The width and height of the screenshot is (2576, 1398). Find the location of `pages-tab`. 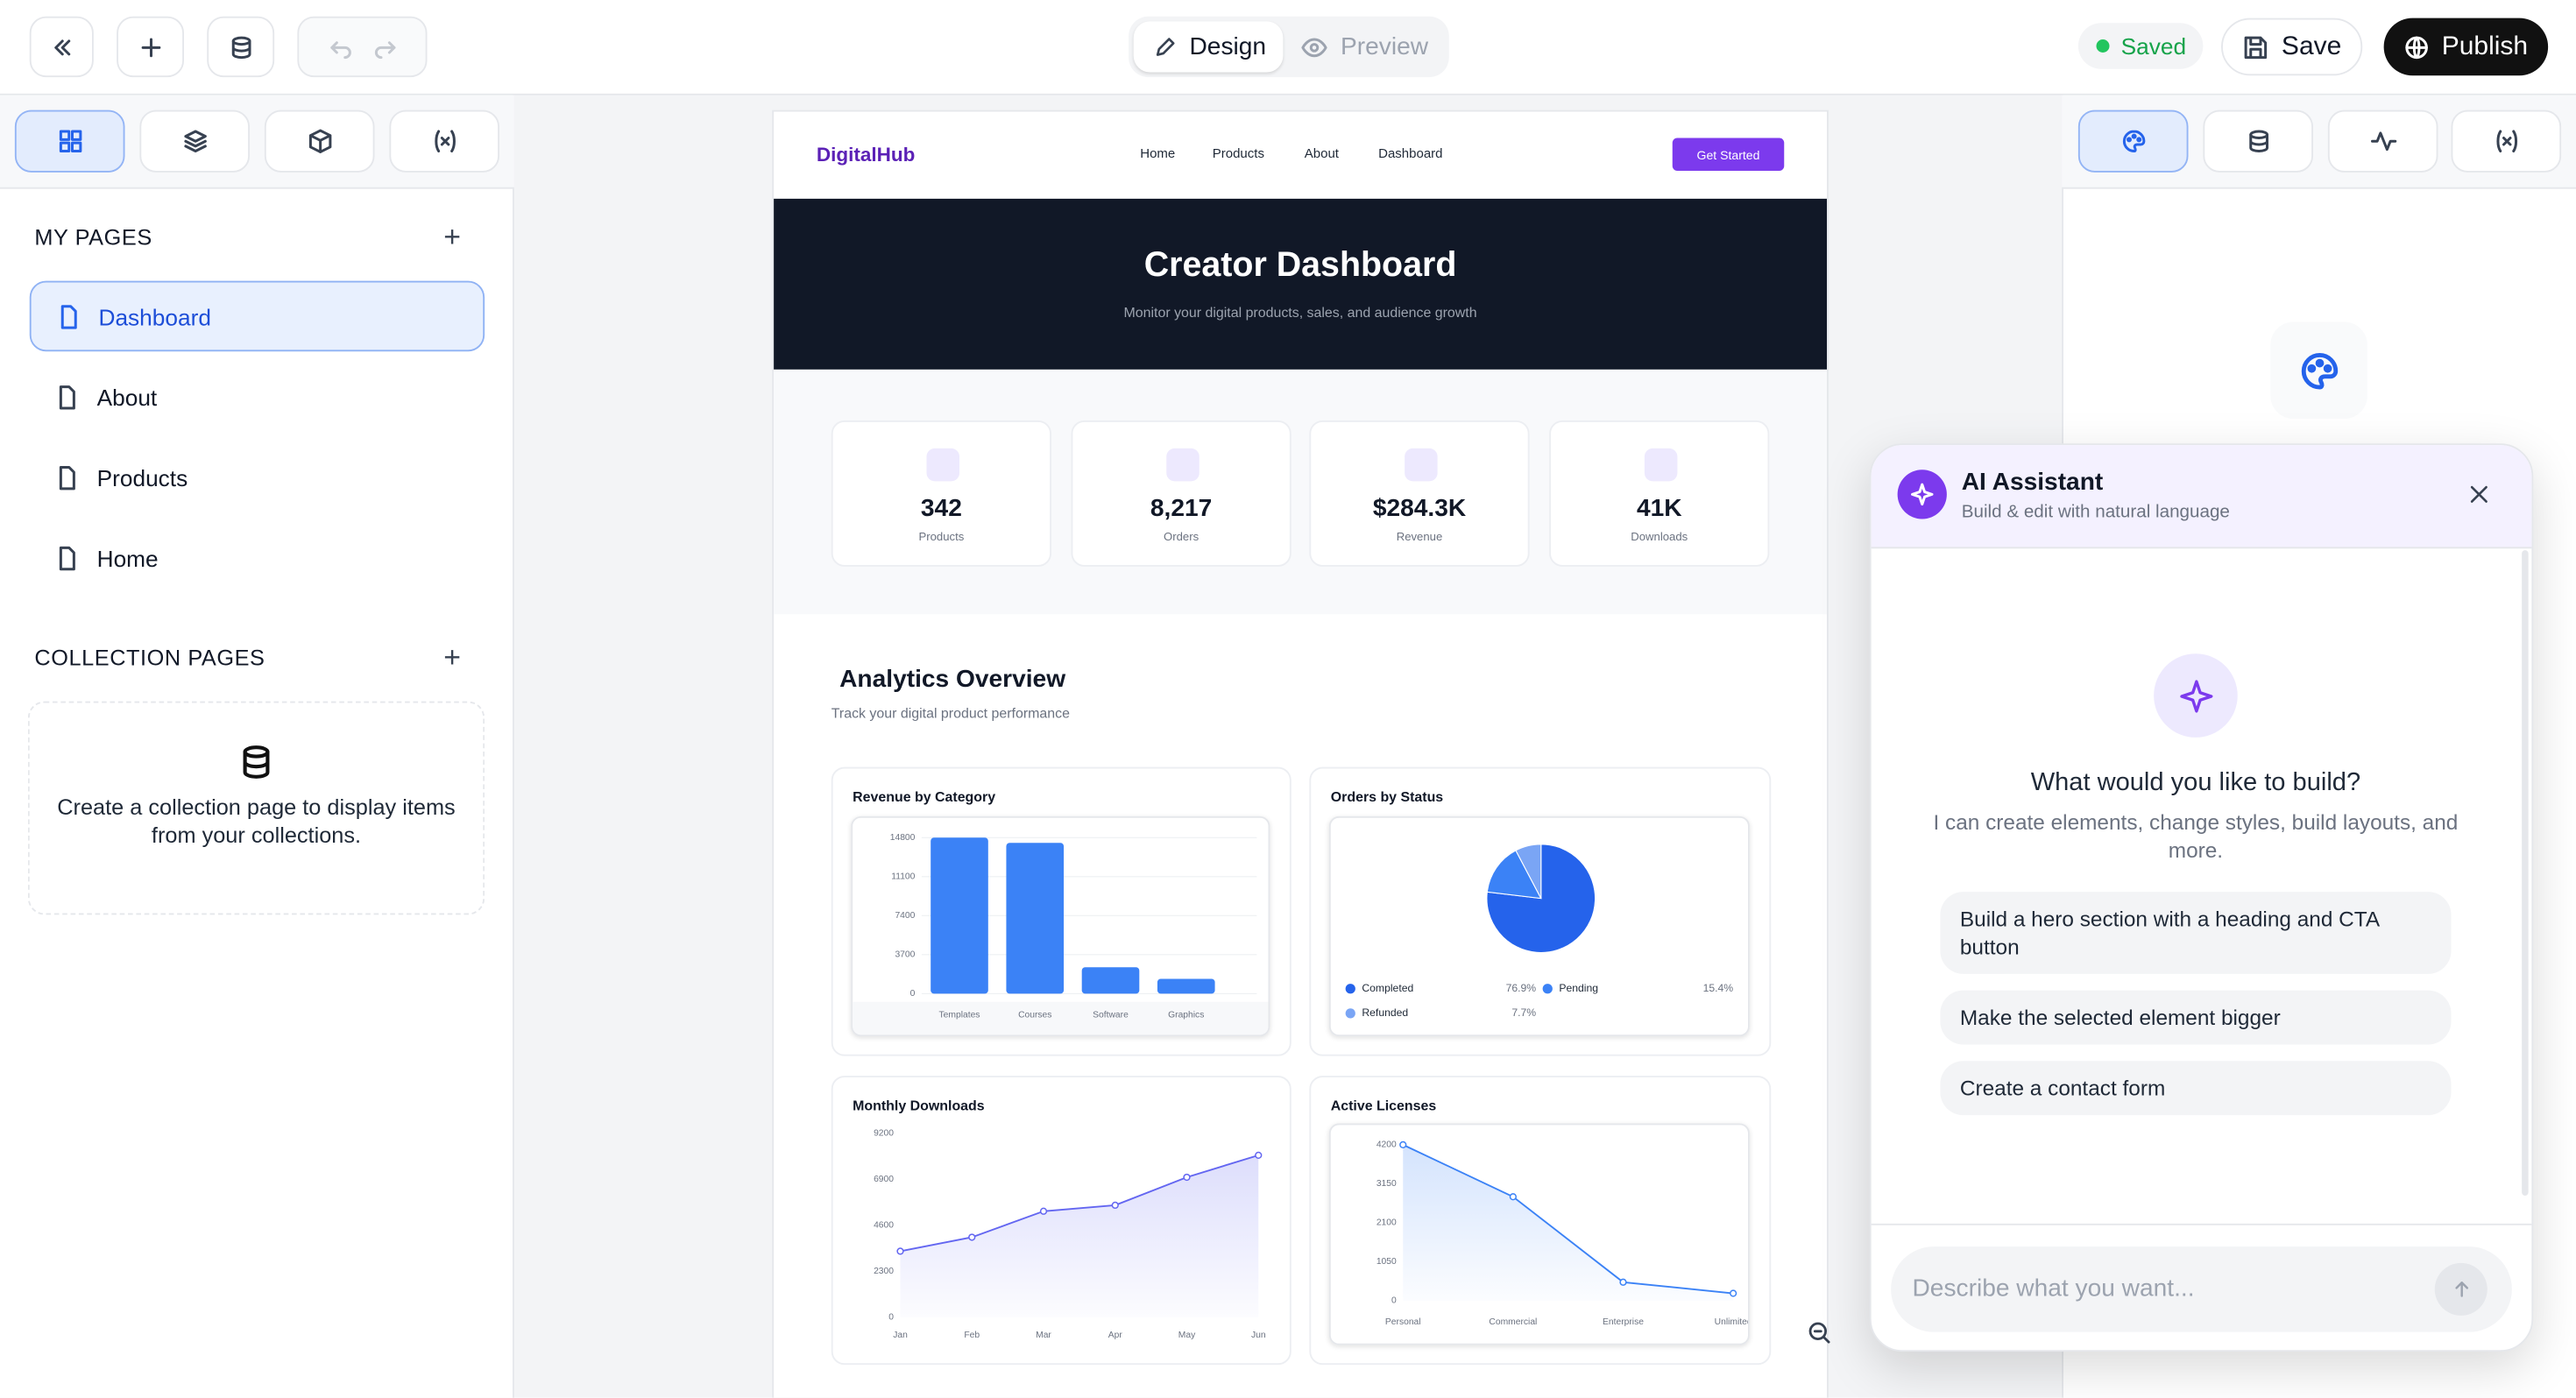

pages-tab is located at coordinates (69, 141).